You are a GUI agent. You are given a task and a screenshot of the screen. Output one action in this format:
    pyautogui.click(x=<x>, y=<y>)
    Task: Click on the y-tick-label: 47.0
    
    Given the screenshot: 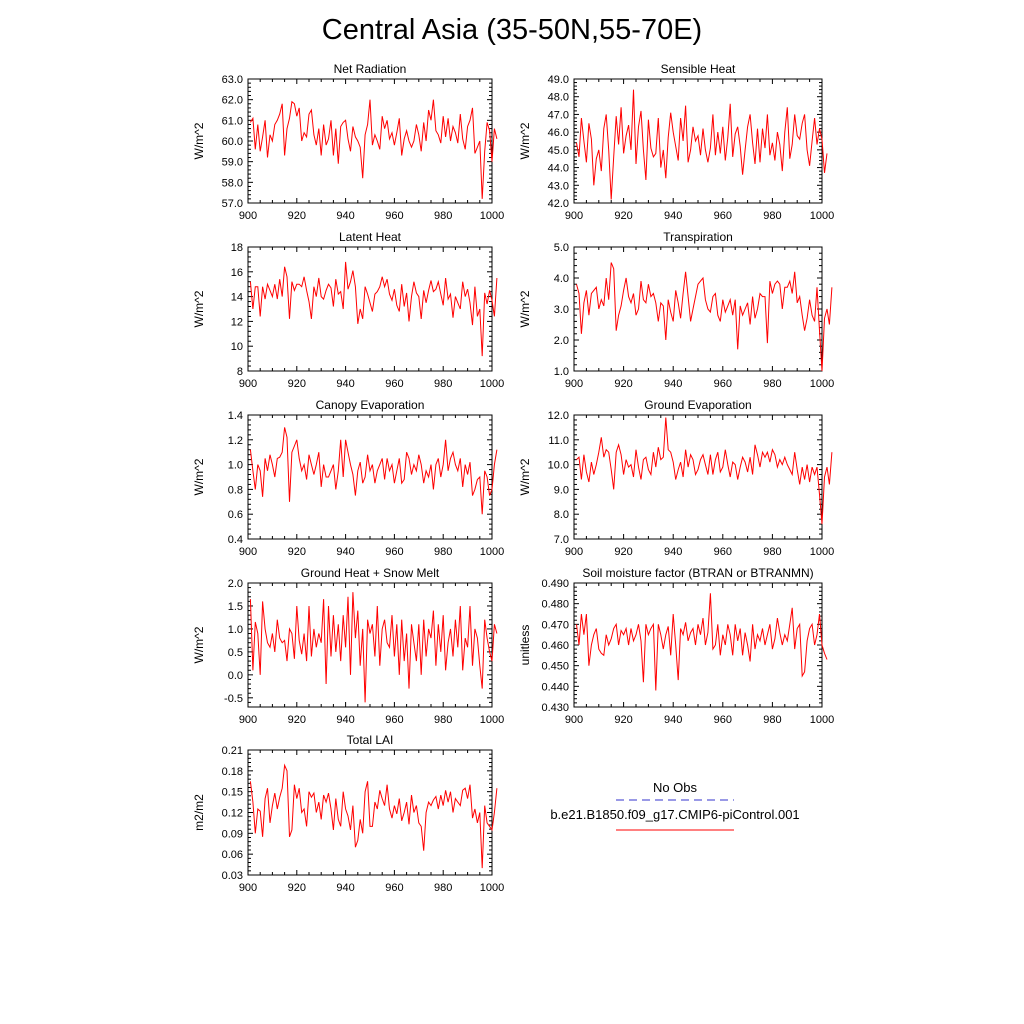 What is the action you would take?
    pyautogui.click(x=558, y=115)
    